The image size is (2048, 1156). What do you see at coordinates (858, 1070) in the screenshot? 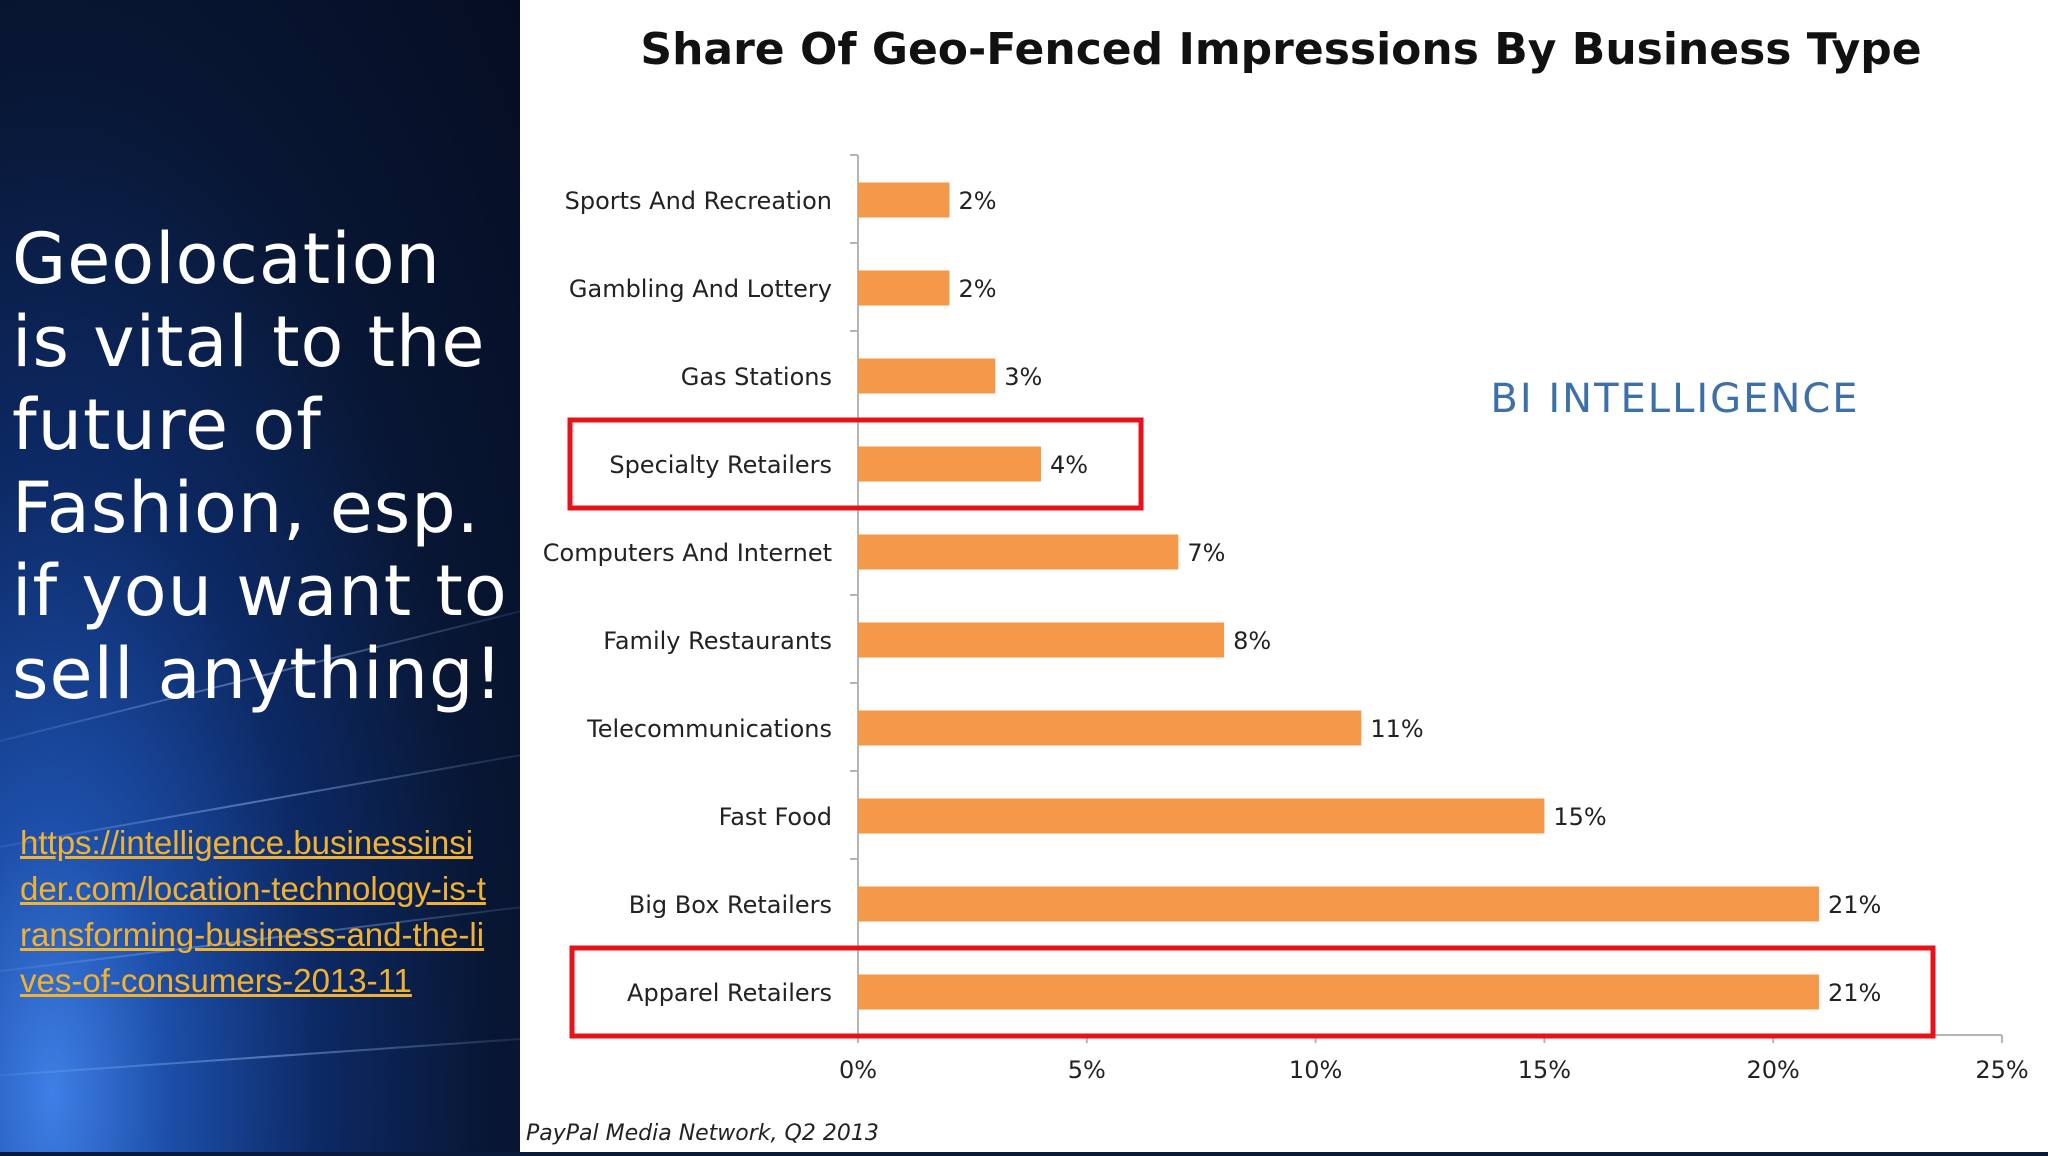
I see `x-tick-label: 0%` at bounding box center [858, 1070].